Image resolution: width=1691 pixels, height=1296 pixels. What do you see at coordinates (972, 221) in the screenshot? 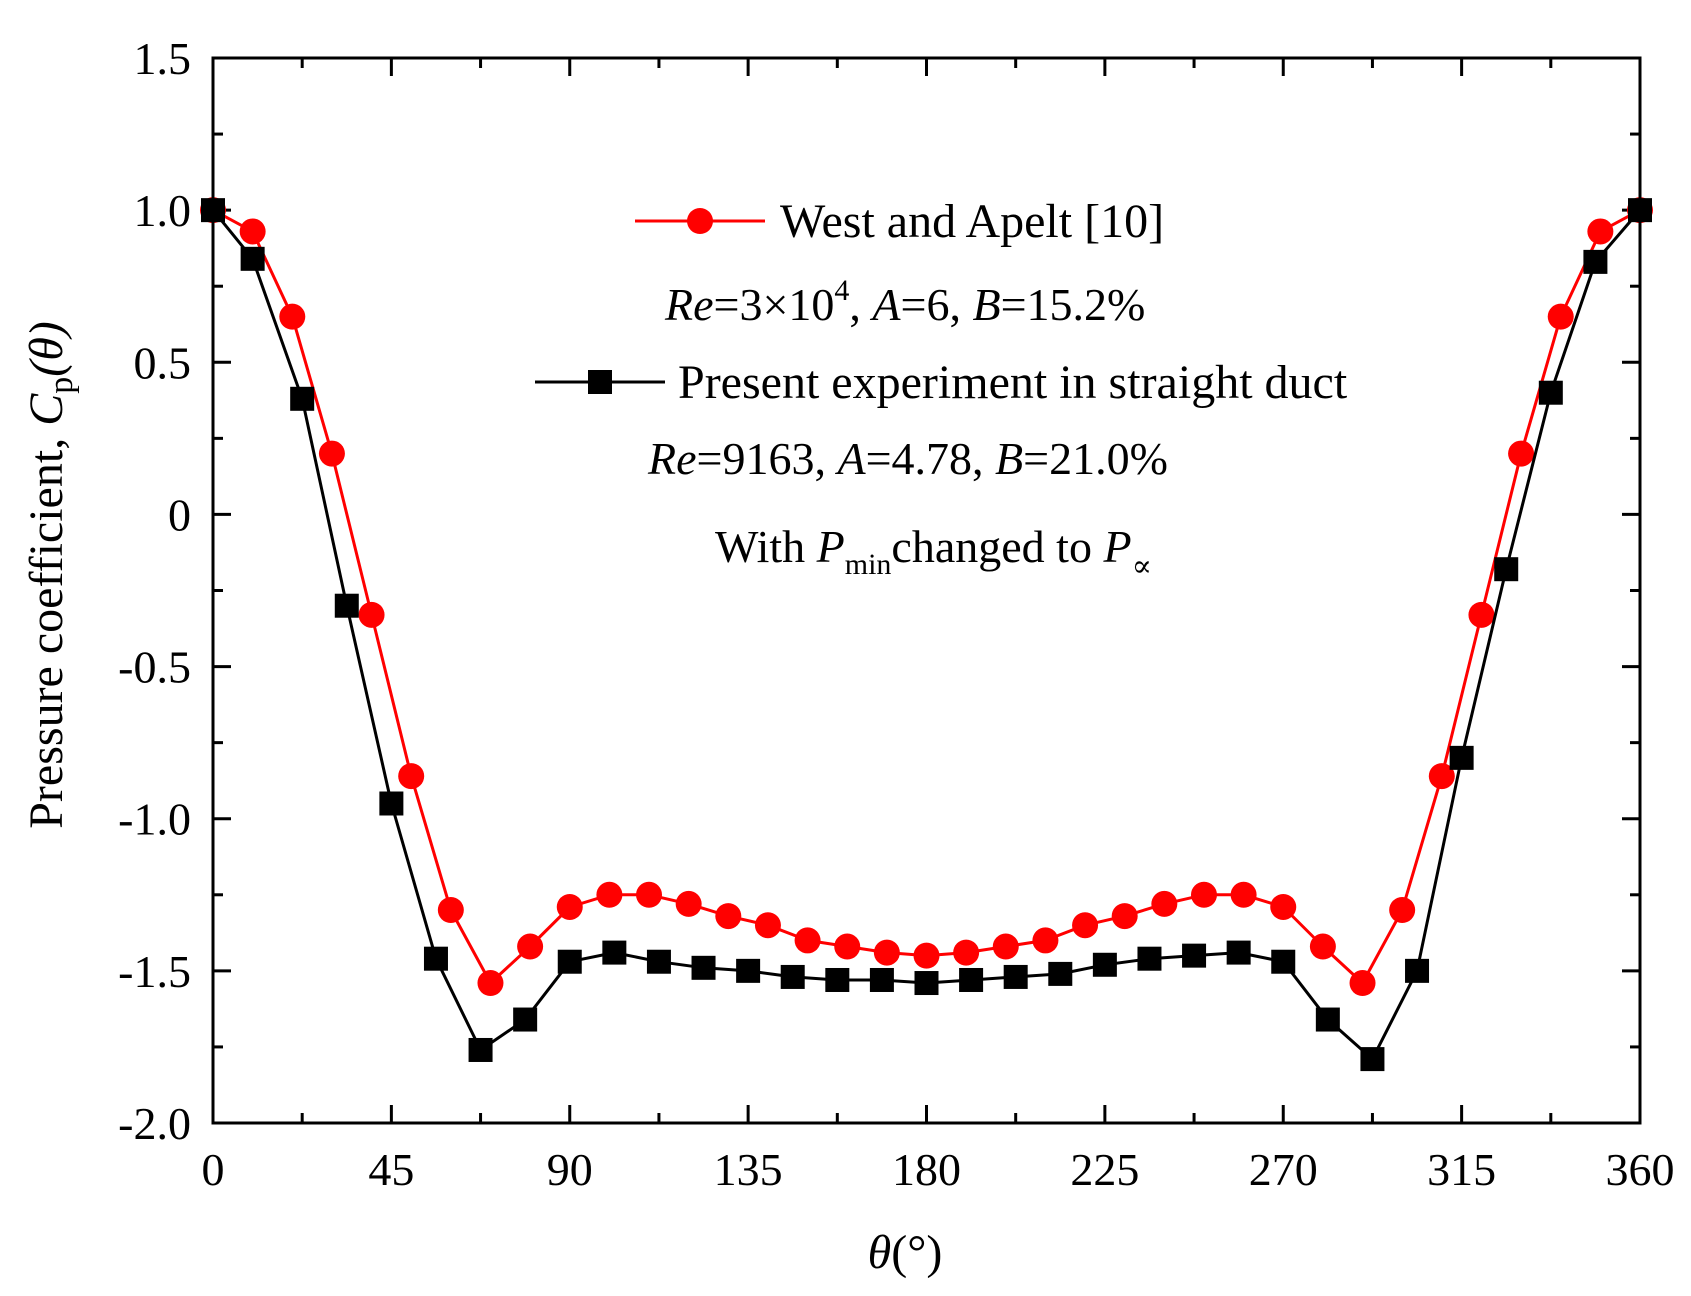
I see `legend-label-west: West and Apelt [10]` at bounding box center [972, 221].